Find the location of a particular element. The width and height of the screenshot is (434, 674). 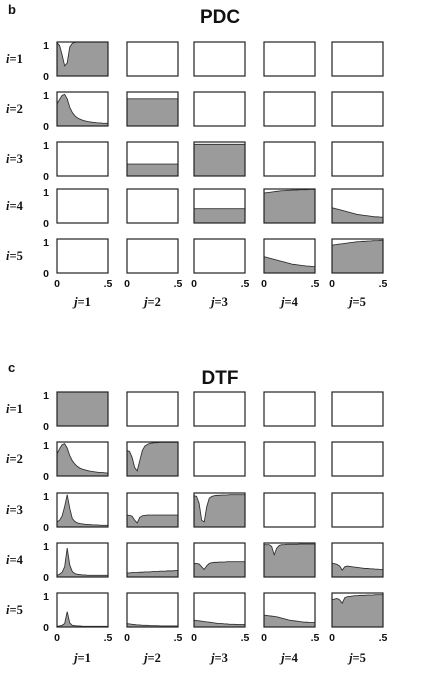

row-label: i=3 is located at coordinates (14, 159).